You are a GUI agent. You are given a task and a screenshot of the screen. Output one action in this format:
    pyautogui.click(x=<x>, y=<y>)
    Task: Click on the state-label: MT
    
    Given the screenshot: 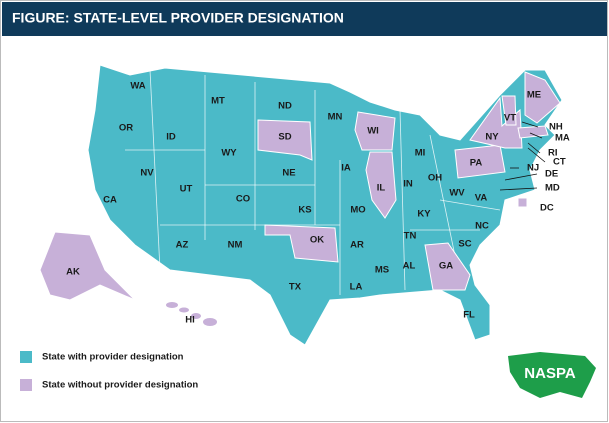 What is the action you would take?
    pyautogui.click(x=218, y=101)
    